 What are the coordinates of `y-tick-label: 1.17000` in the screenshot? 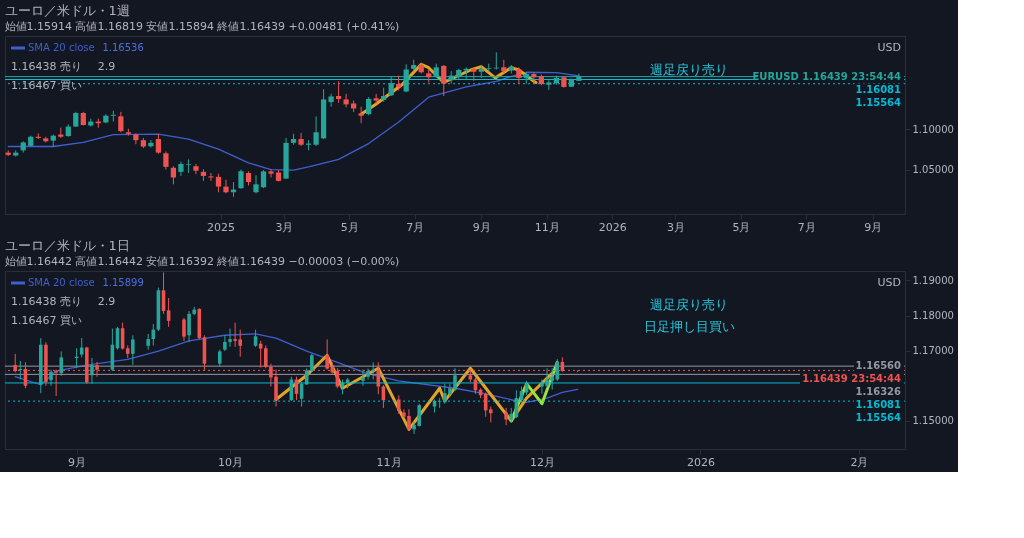 It's located at (933, 351).